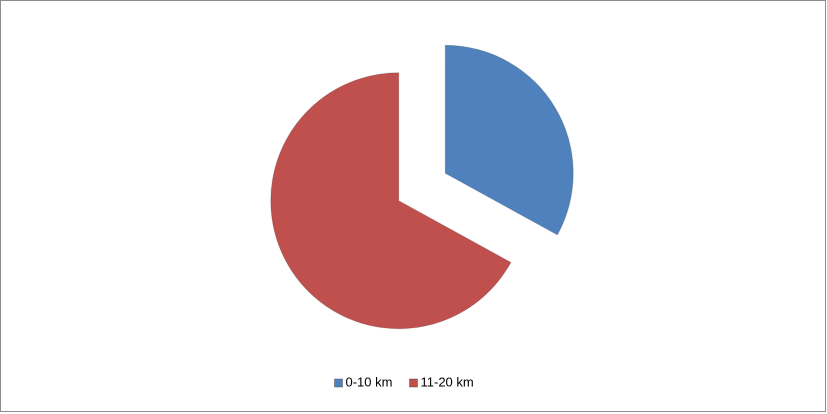 The image size is (827, 414). I want to click on pie-slice, so click(509, 140).